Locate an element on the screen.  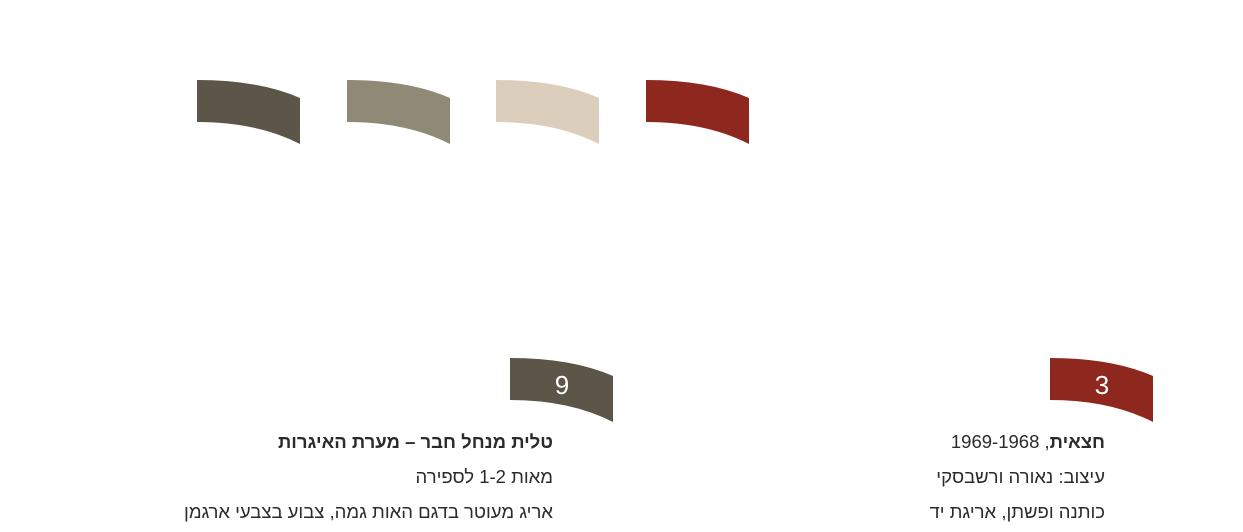
item-designer: עיצוב: נאורה ורשבסקי is located at coordinates (1020, 476).